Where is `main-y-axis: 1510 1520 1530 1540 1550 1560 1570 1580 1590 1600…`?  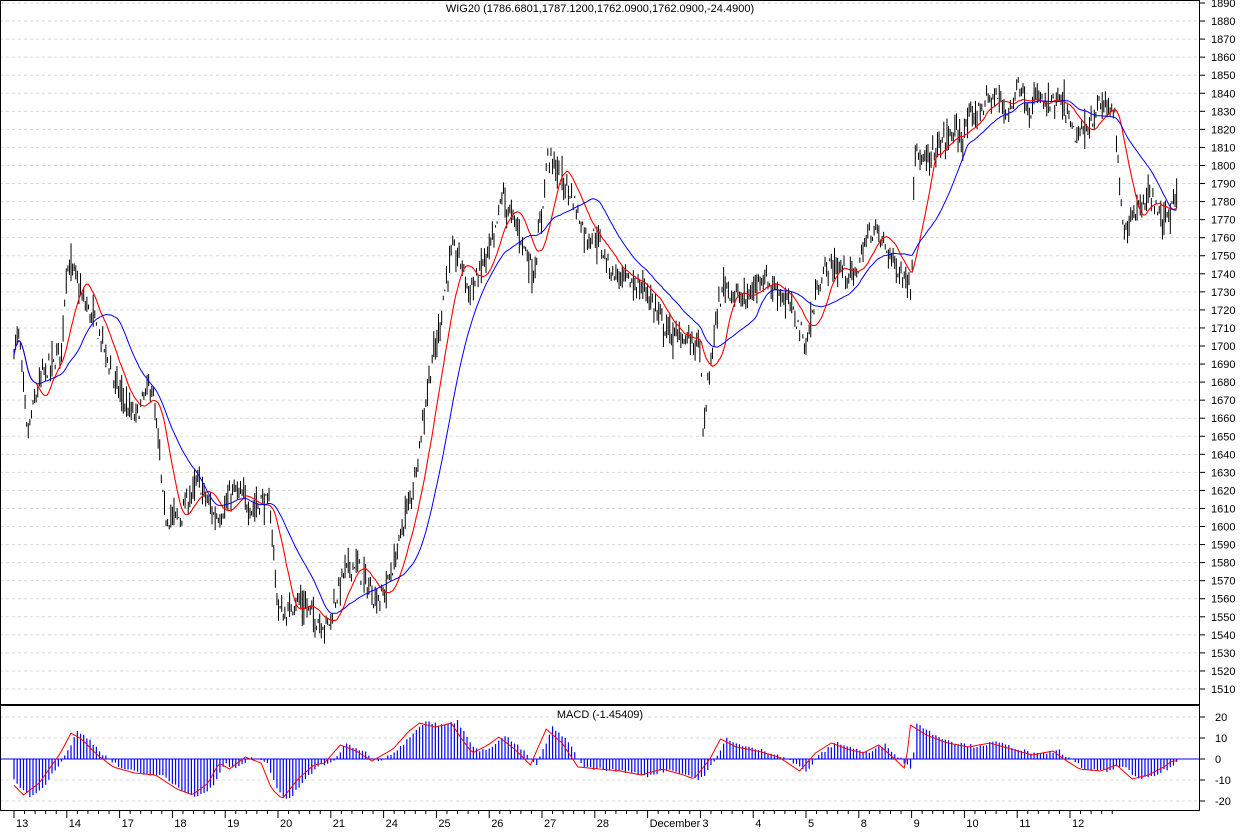 main-y-axis: 1510 1520 1530 1540 1550 1560 1570 1580 1590 1600… is located at coordinates (1217, 348).